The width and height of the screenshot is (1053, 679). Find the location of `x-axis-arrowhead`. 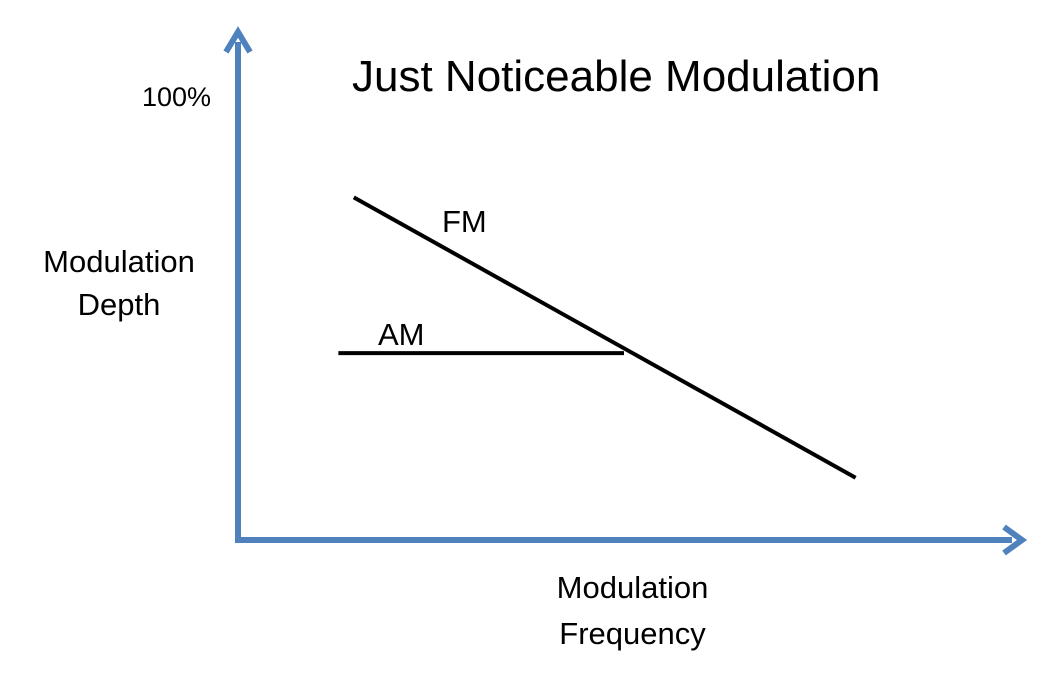

x-axis-arrowhead is located at coordinates (1015, 540).